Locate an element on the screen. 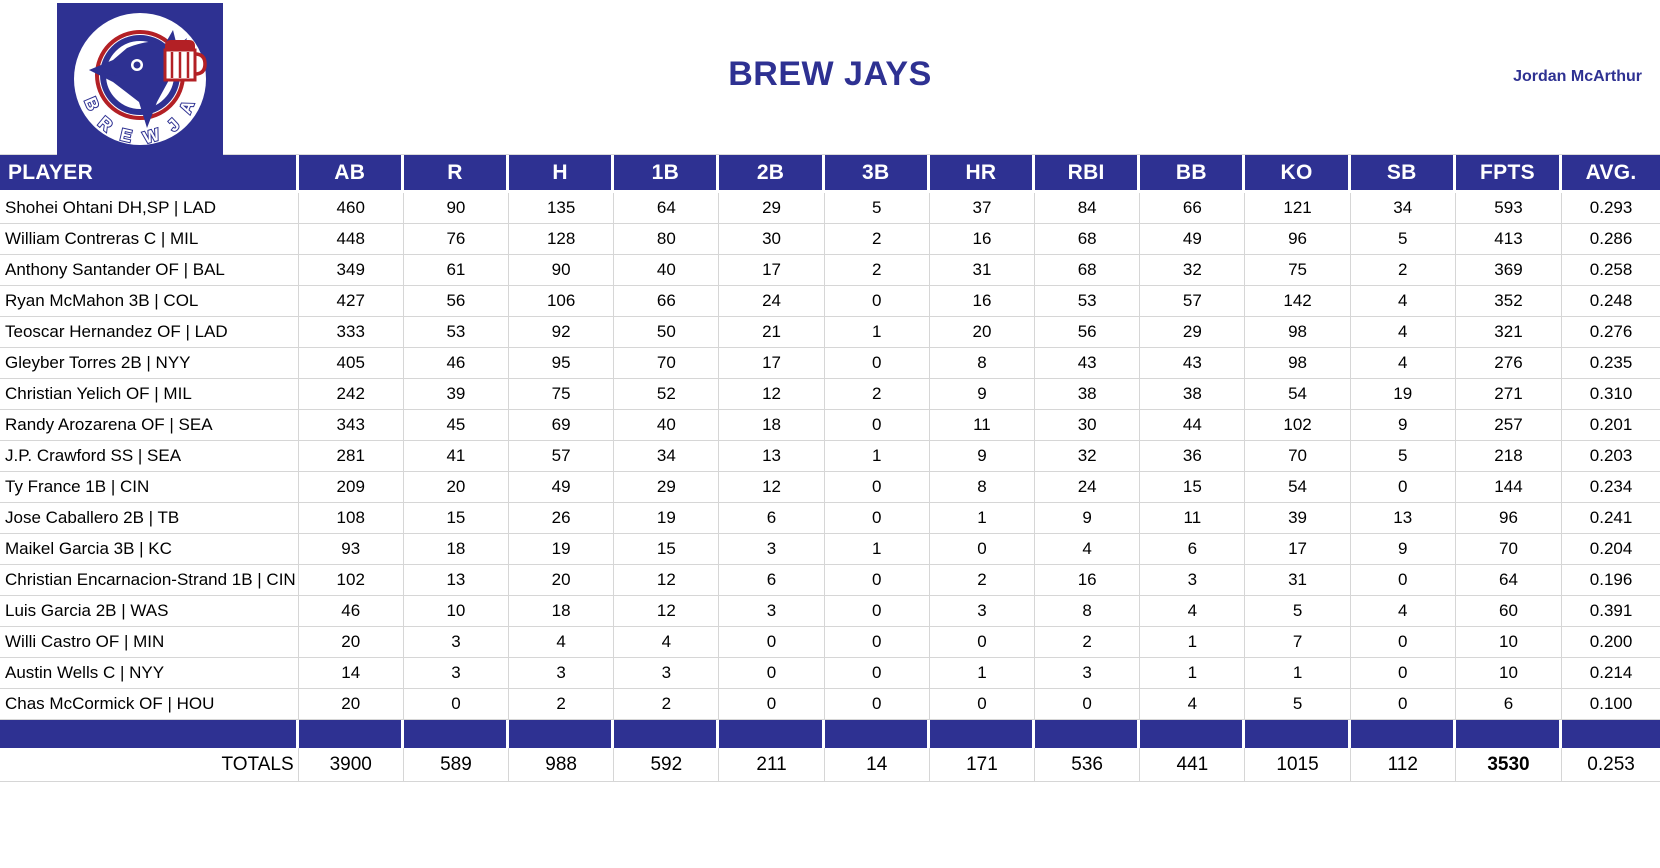 This screenshot has width=1660, height=868. column-header-player: PLAYER is located at coordinates (149, 174).